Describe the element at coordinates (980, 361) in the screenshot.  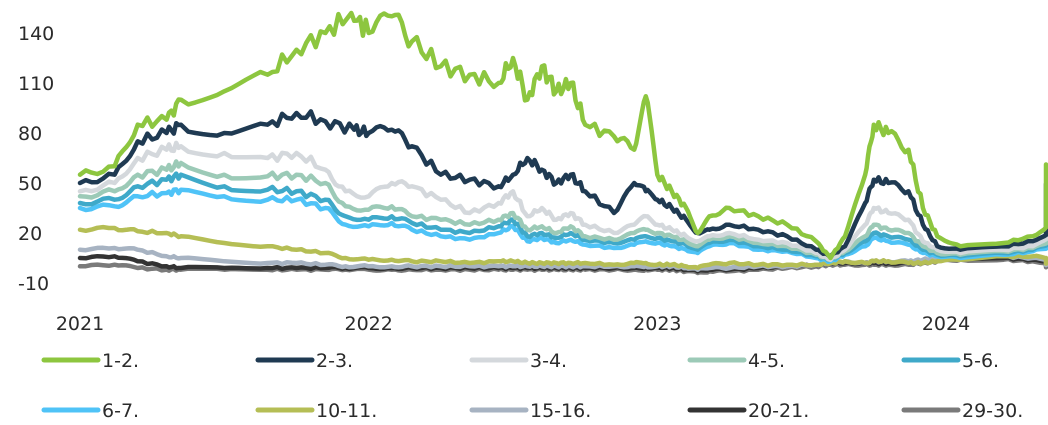
I see `legend-label: 5-6.` at that location.